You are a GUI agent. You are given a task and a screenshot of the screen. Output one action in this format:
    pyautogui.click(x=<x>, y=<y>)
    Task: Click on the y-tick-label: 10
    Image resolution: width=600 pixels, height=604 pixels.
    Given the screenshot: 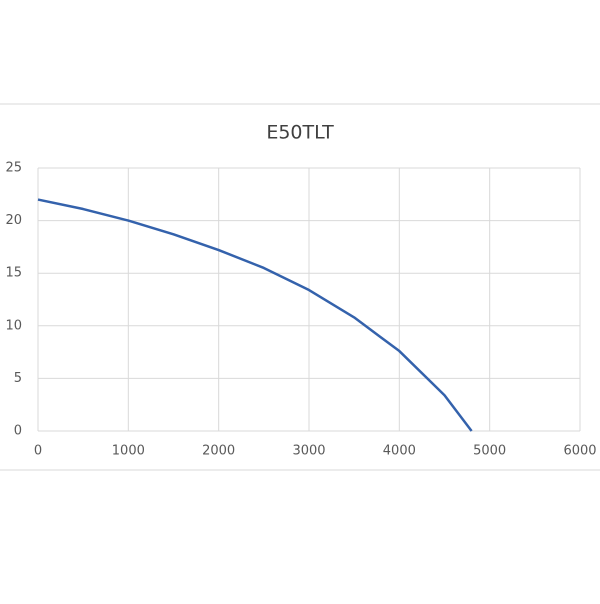 What is the action you would take?
    pyautogui.click(x=13, y=325)
    